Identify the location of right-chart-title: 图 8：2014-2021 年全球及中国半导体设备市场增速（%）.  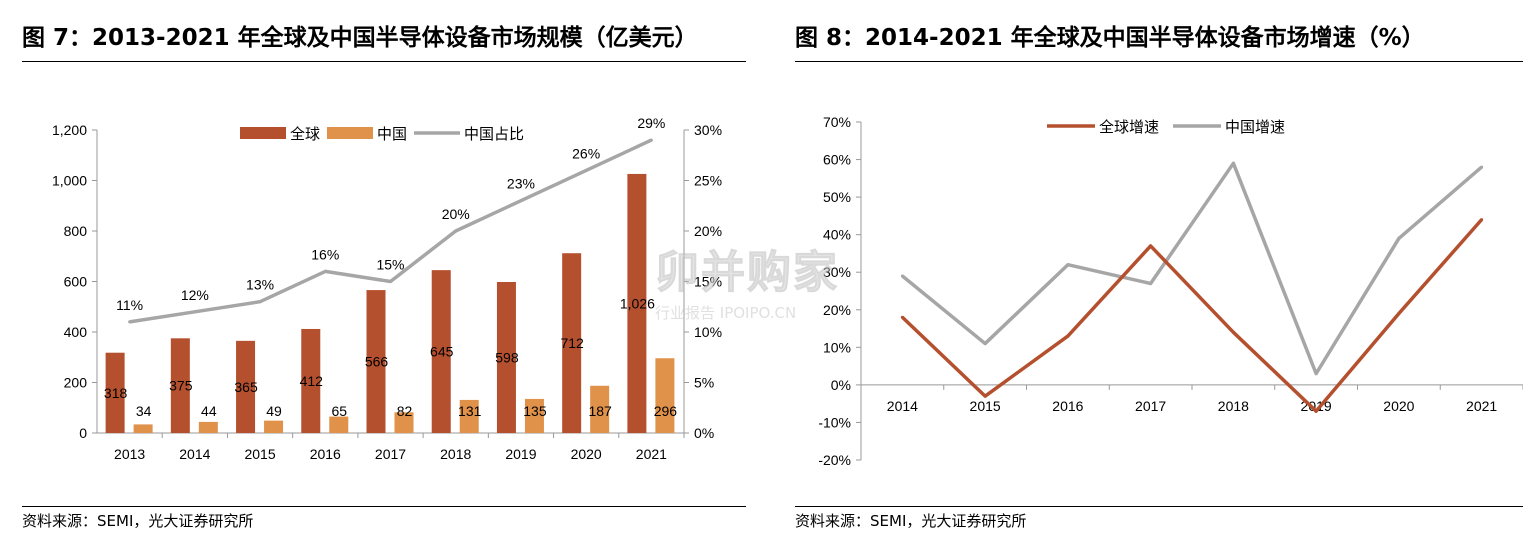
(1110, 38).